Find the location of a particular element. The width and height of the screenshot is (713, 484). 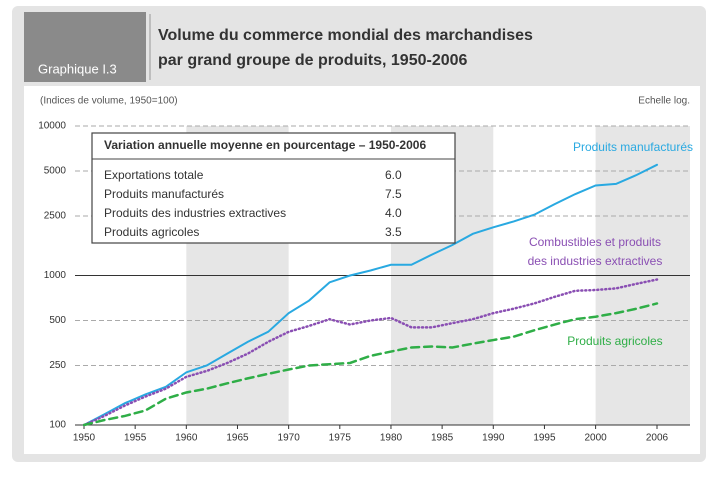

x-tick-label: 1990 is located at coordinates (493, 438).